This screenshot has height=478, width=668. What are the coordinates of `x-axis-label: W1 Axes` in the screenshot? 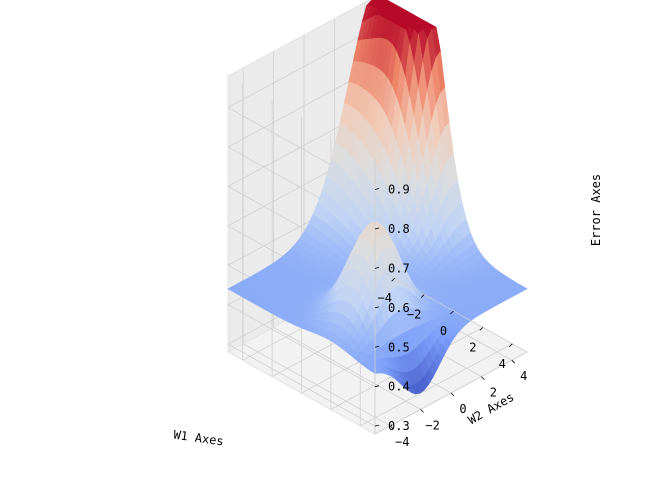 It's located at (199, 438).